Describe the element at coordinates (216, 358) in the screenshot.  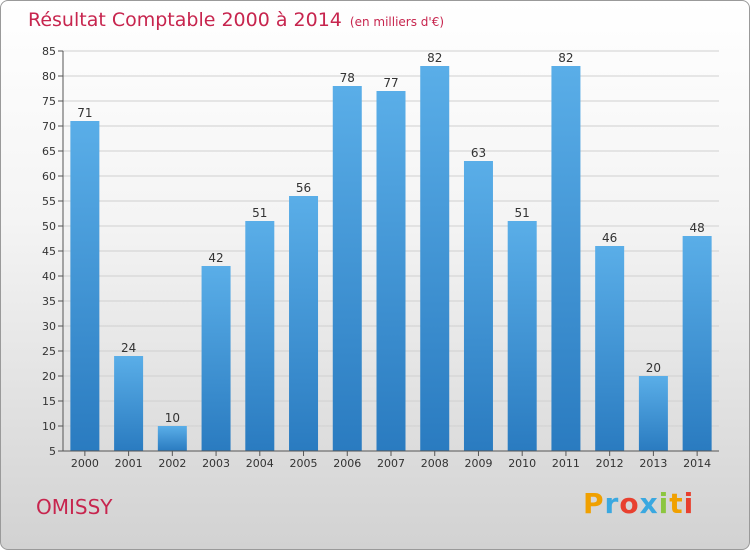
I see `bar-2003` at that location.